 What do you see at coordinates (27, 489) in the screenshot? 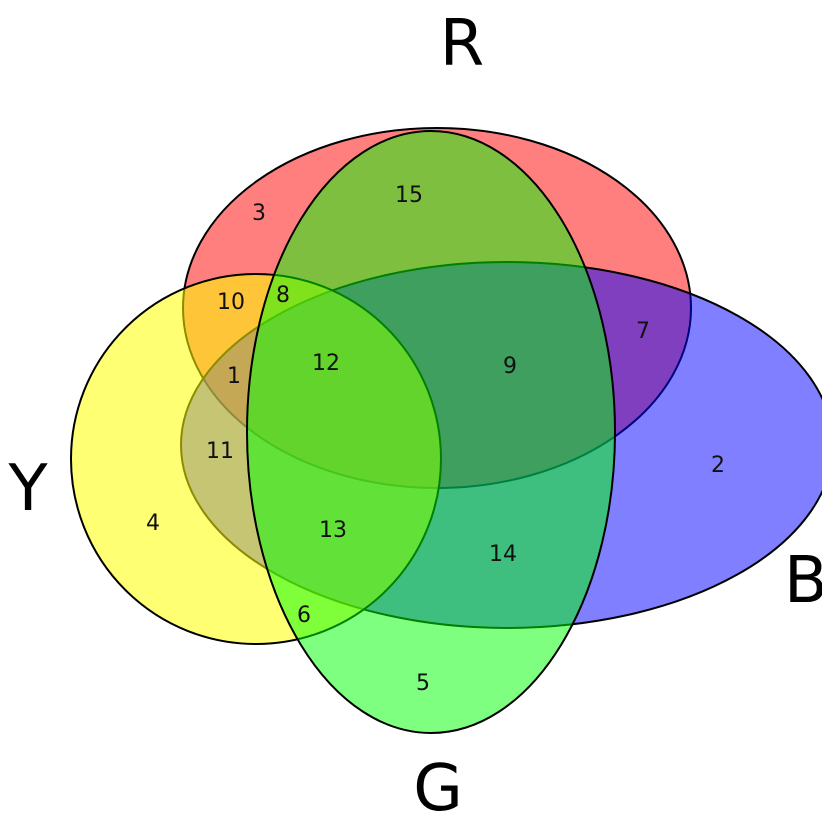
I see `set-label-y: Y` at bounding box center [27, 489].